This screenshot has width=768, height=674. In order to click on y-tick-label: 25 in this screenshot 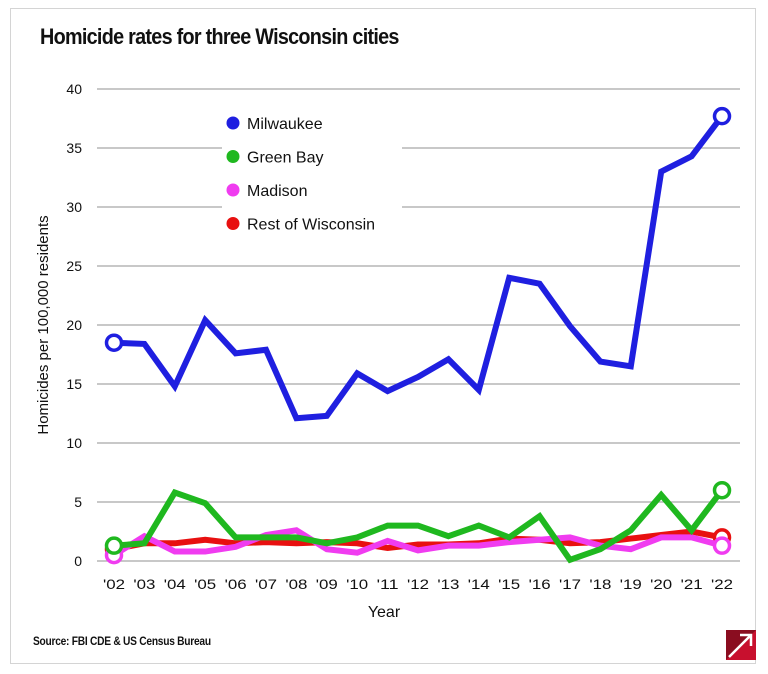, I will do `click(74, 266)`.